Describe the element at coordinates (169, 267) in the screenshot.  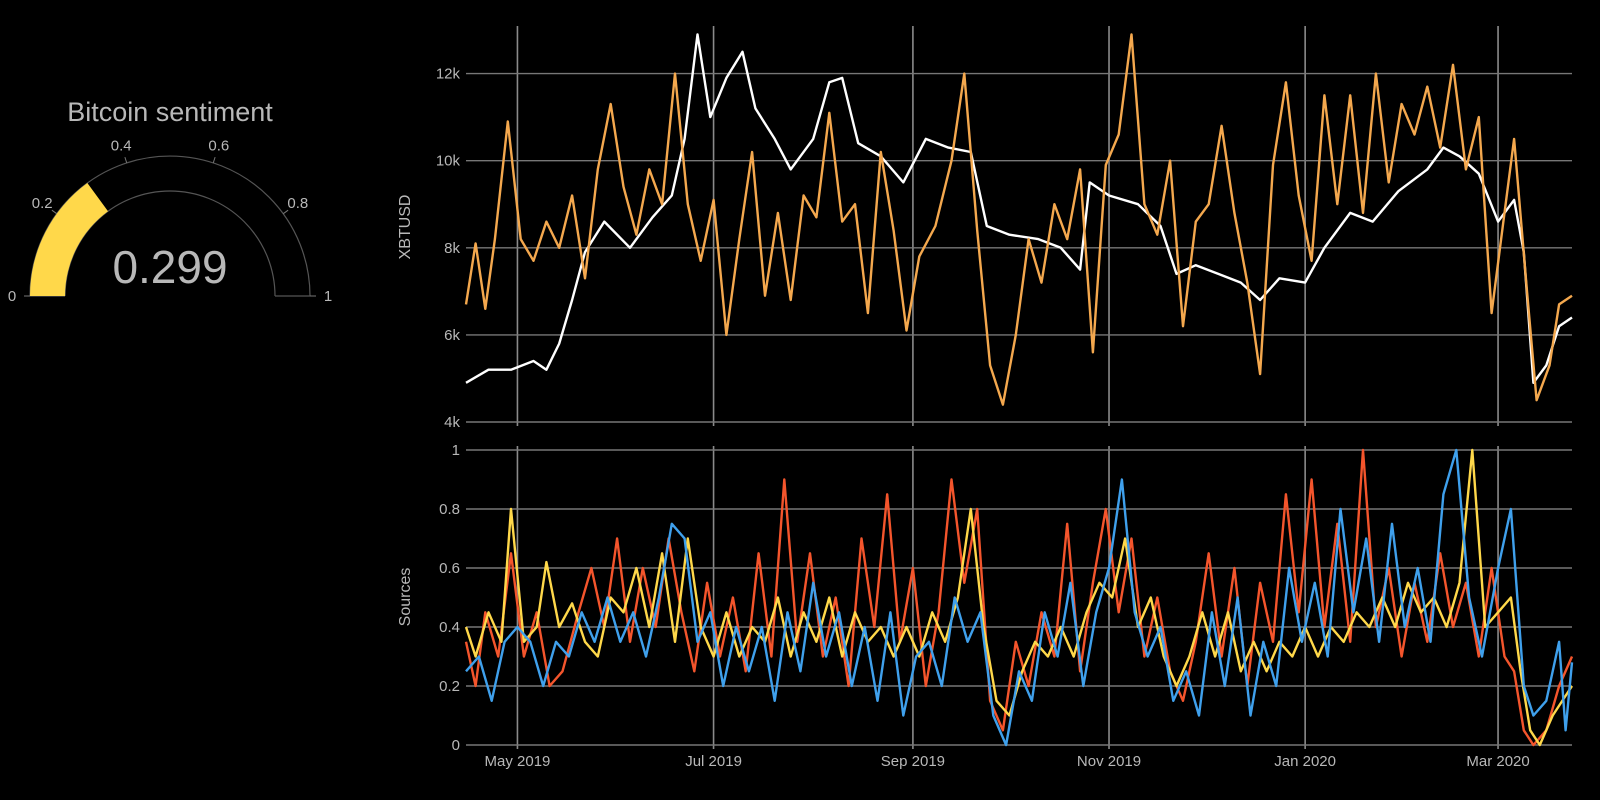
I see `gauge-value: 0.299` at that location.